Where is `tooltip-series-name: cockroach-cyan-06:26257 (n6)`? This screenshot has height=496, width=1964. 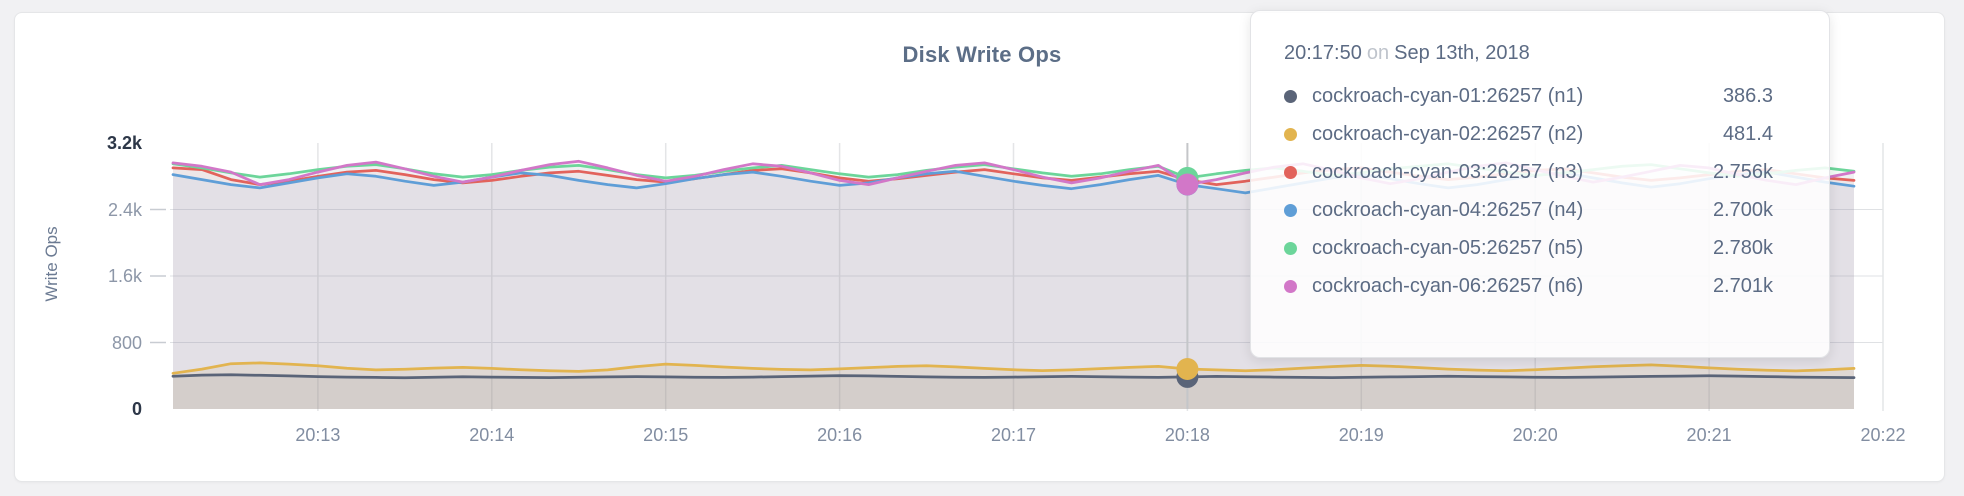
tooltip-series-name: cockroach-cyan-06:26257 (n6) is located at coordinates (1448, 285).